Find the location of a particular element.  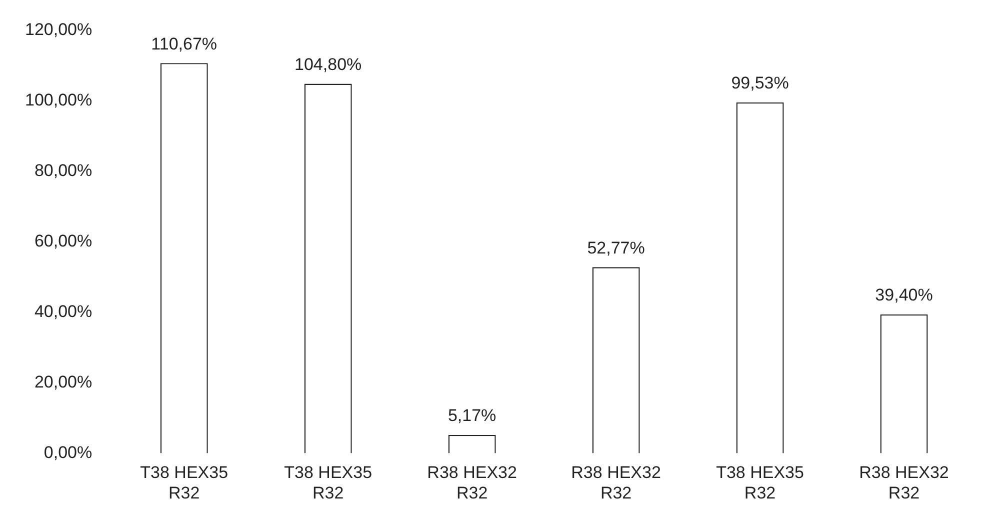

y-tick-label: 100,00% is located at coordinates (58, 100).